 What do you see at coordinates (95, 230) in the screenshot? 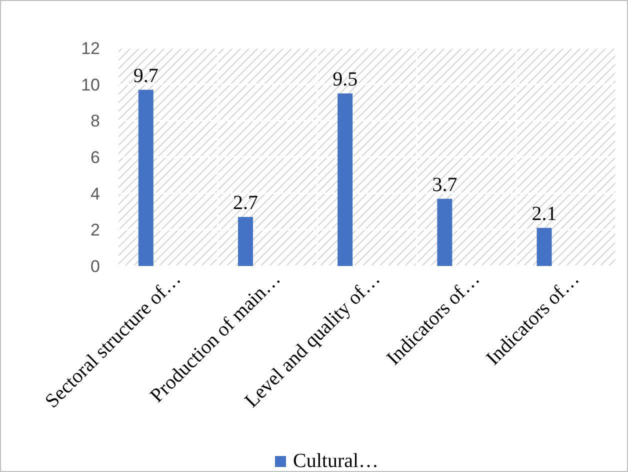
I see `y-tick-label: 2` at bounding box center [95, 230].